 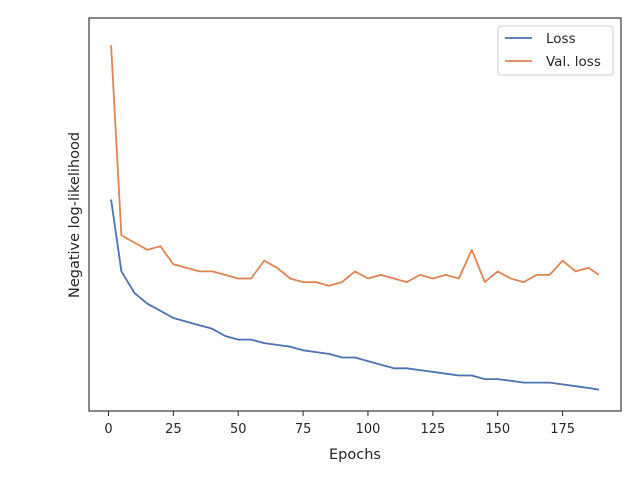 I want to click on x-tick-label-50: 50, so click(x=238, y=429).